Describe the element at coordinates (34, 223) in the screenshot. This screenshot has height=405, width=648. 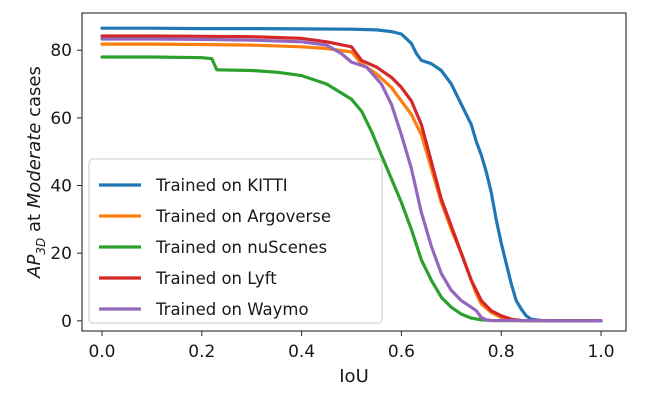
I see `y-axis-title-middle: at` at that location.